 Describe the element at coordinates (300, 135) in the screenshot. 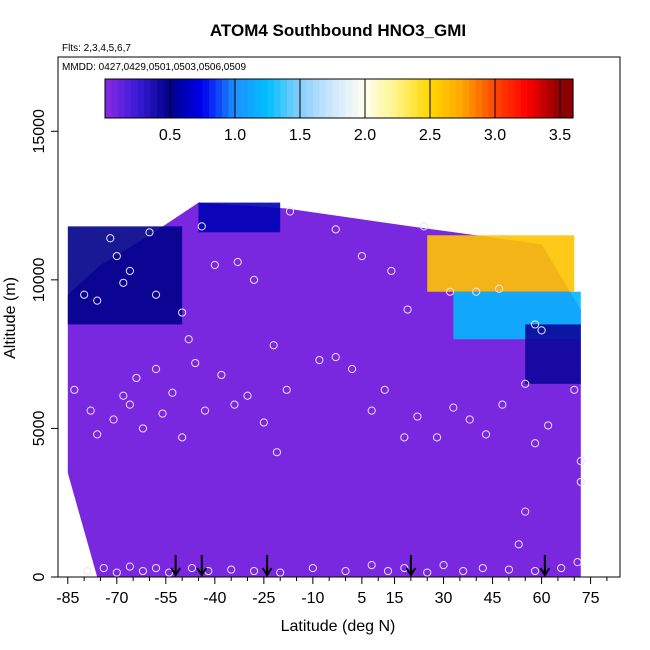

I see `colorbar-tick-label: 1.5` at that location.